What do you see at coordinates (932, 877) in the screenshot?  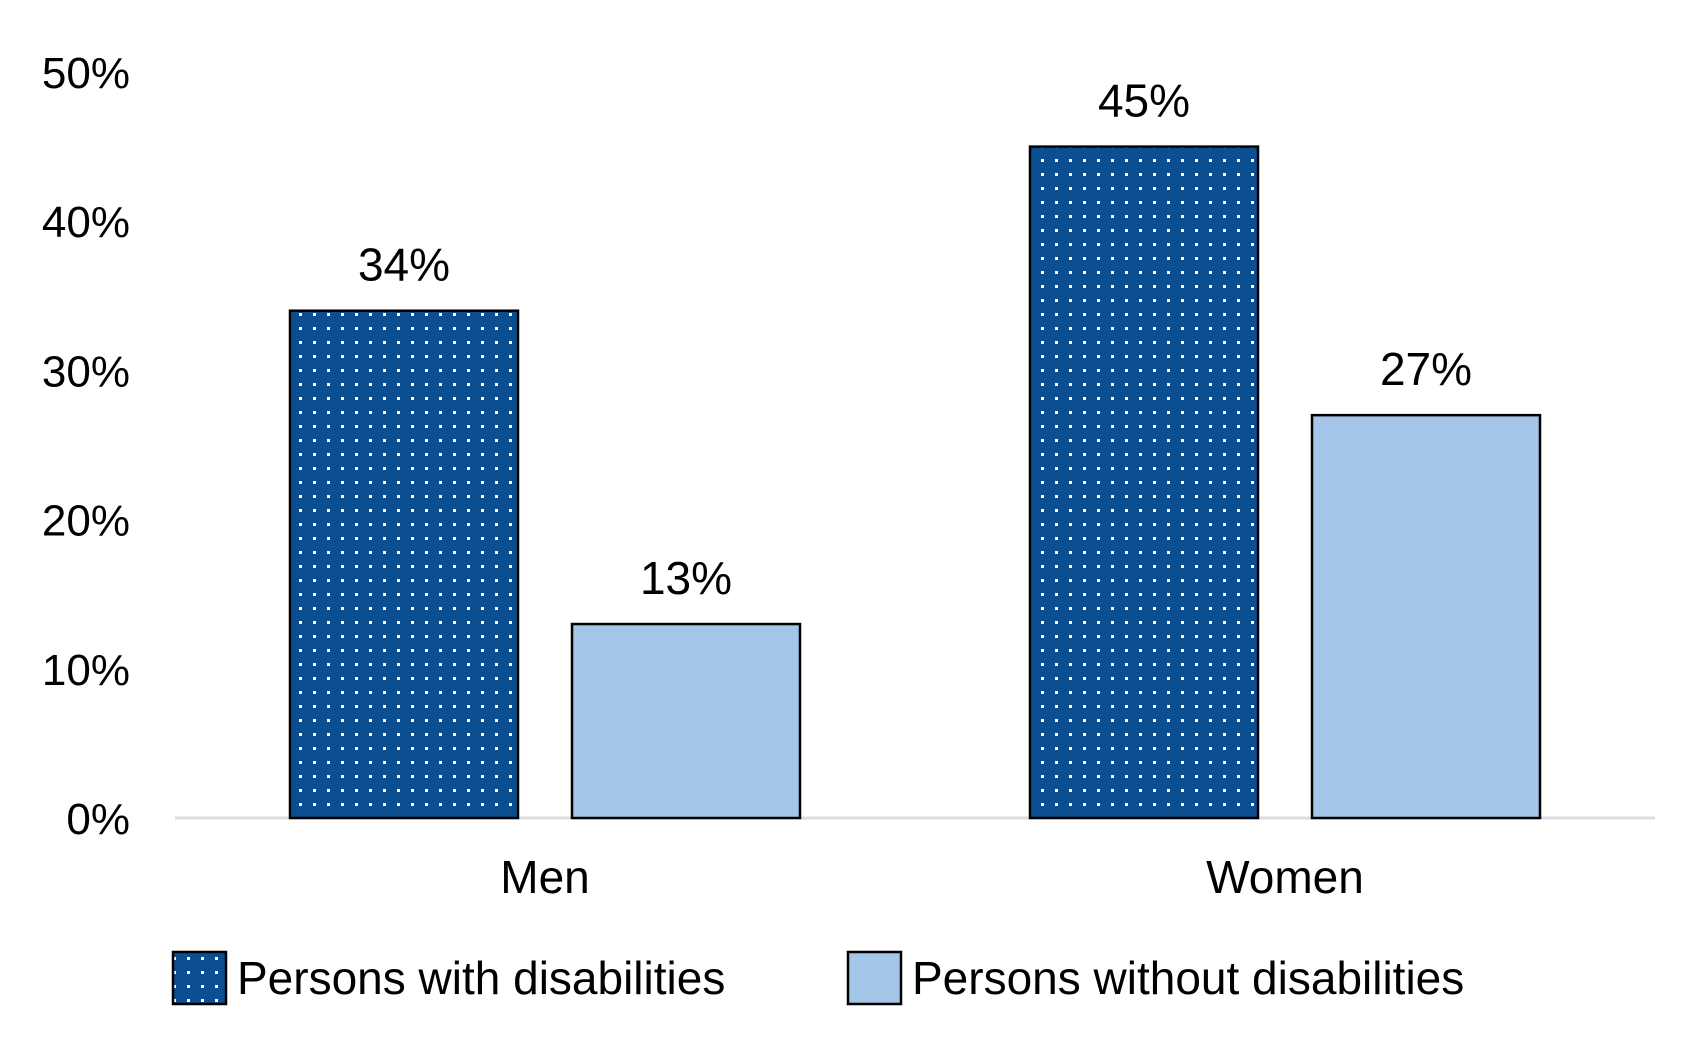 I see `category-labels-group: Men Women` at bounding box center [932, 877].